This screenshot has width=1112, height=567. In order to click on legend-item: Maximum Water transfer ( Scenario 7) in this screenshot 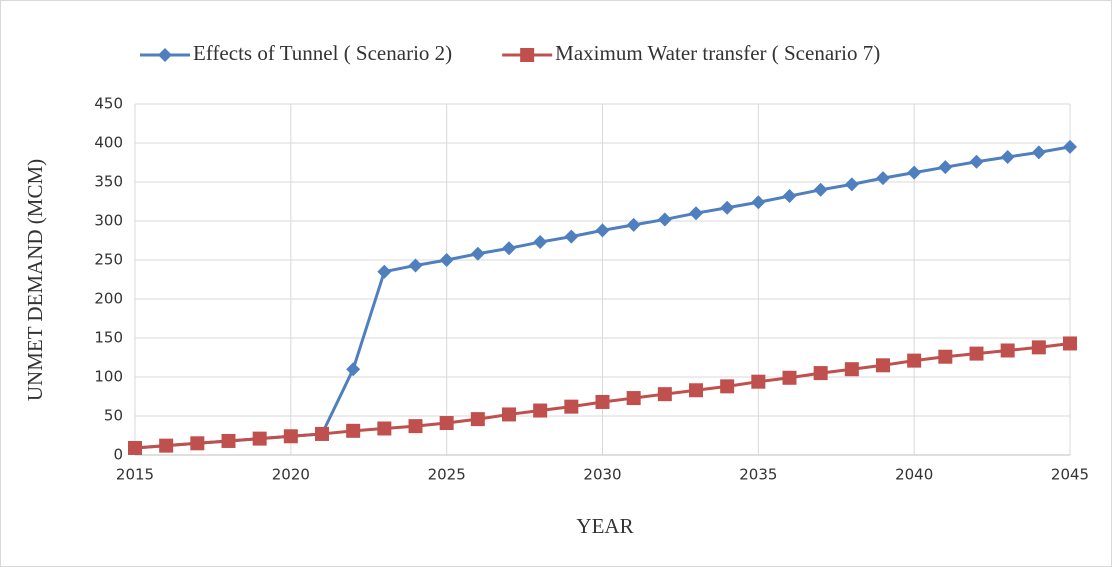, I will do `click(691, 53)`.